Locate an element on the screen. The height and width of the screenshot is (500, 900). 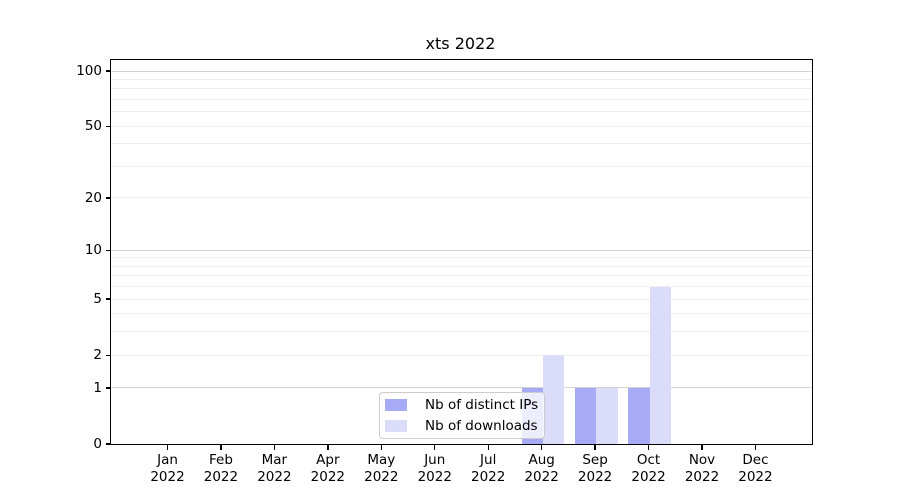
x-axis-tick-label: Jul 2022 is located at coordinates (488, 468).